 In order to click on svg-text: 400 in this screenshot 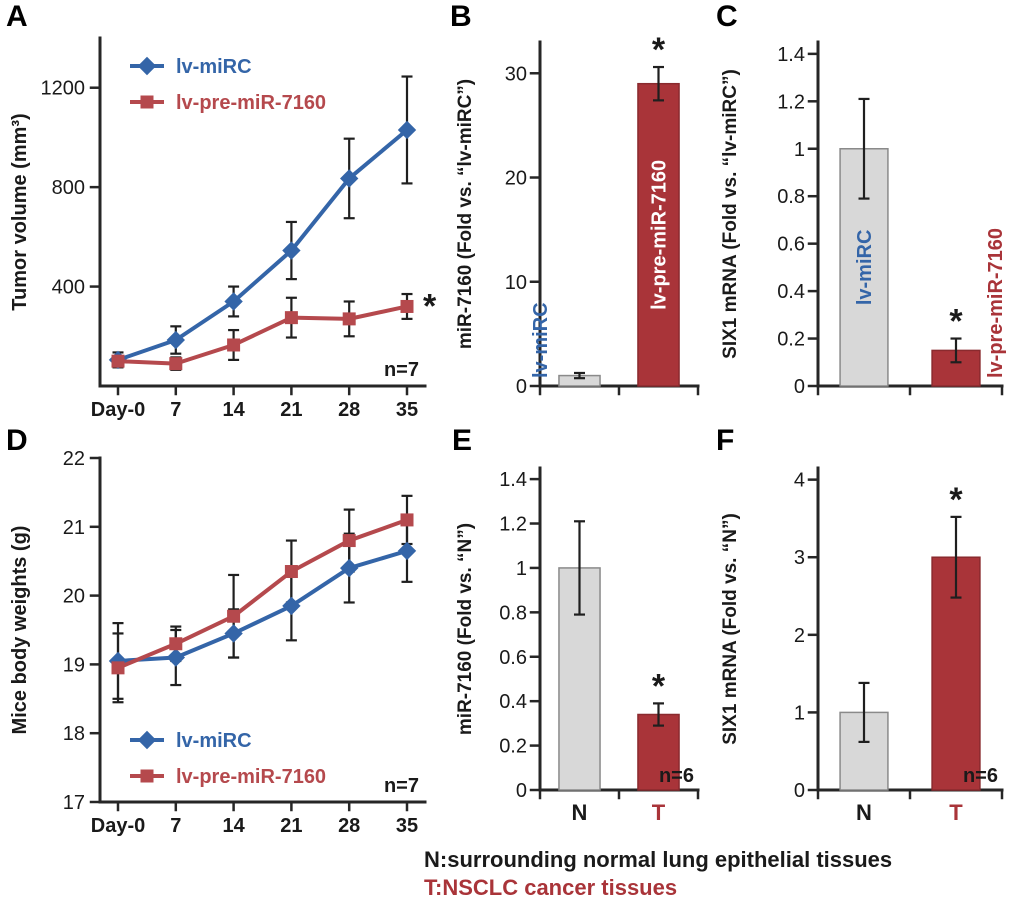, I will do `click(68, 288)`.